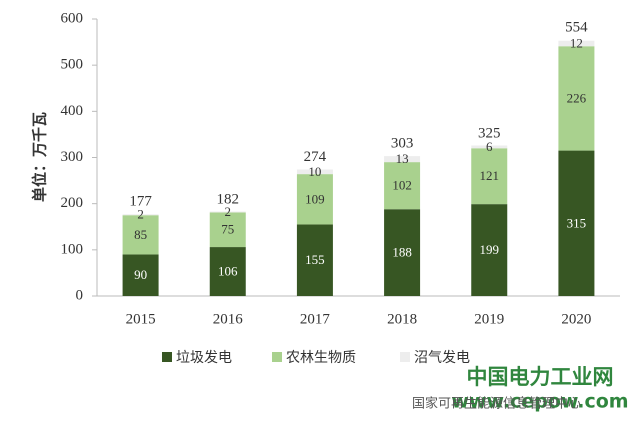  Describe the element at coordinates (204, 358) in the screenshot. I see `legend-label: 垃圾发电` at that location.